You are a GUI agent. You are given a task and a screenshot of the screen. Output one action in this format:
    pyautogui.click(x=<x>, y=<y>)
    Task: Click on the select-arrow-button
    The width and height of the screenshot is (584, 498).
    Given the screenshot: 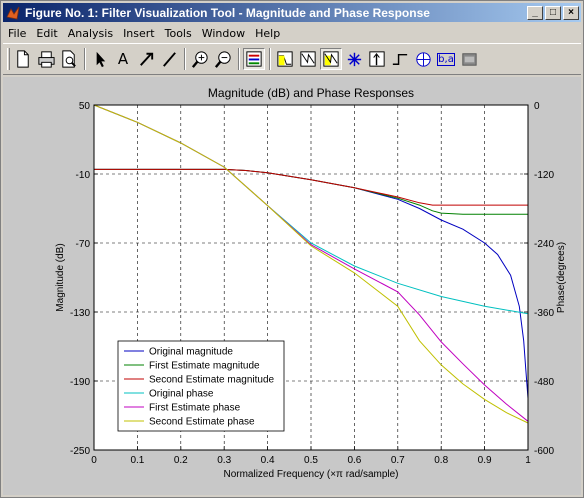 What is the action you would take?
    pyautogui.click(x=100, y=59)
    